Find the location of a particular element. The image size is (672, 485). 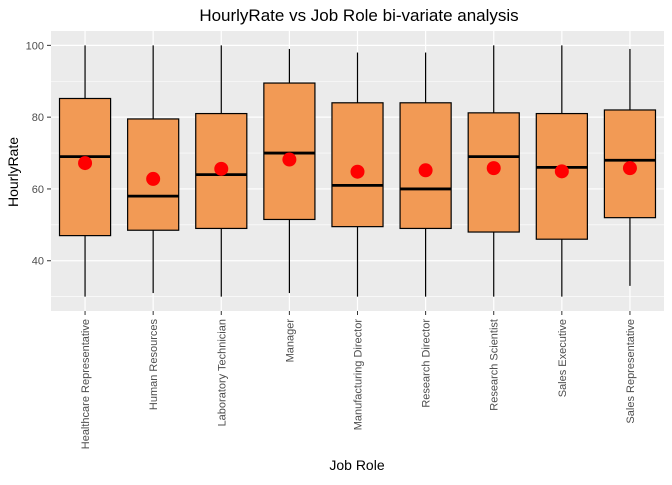

box-healthcare-representative is located at coordinates (85, 171).